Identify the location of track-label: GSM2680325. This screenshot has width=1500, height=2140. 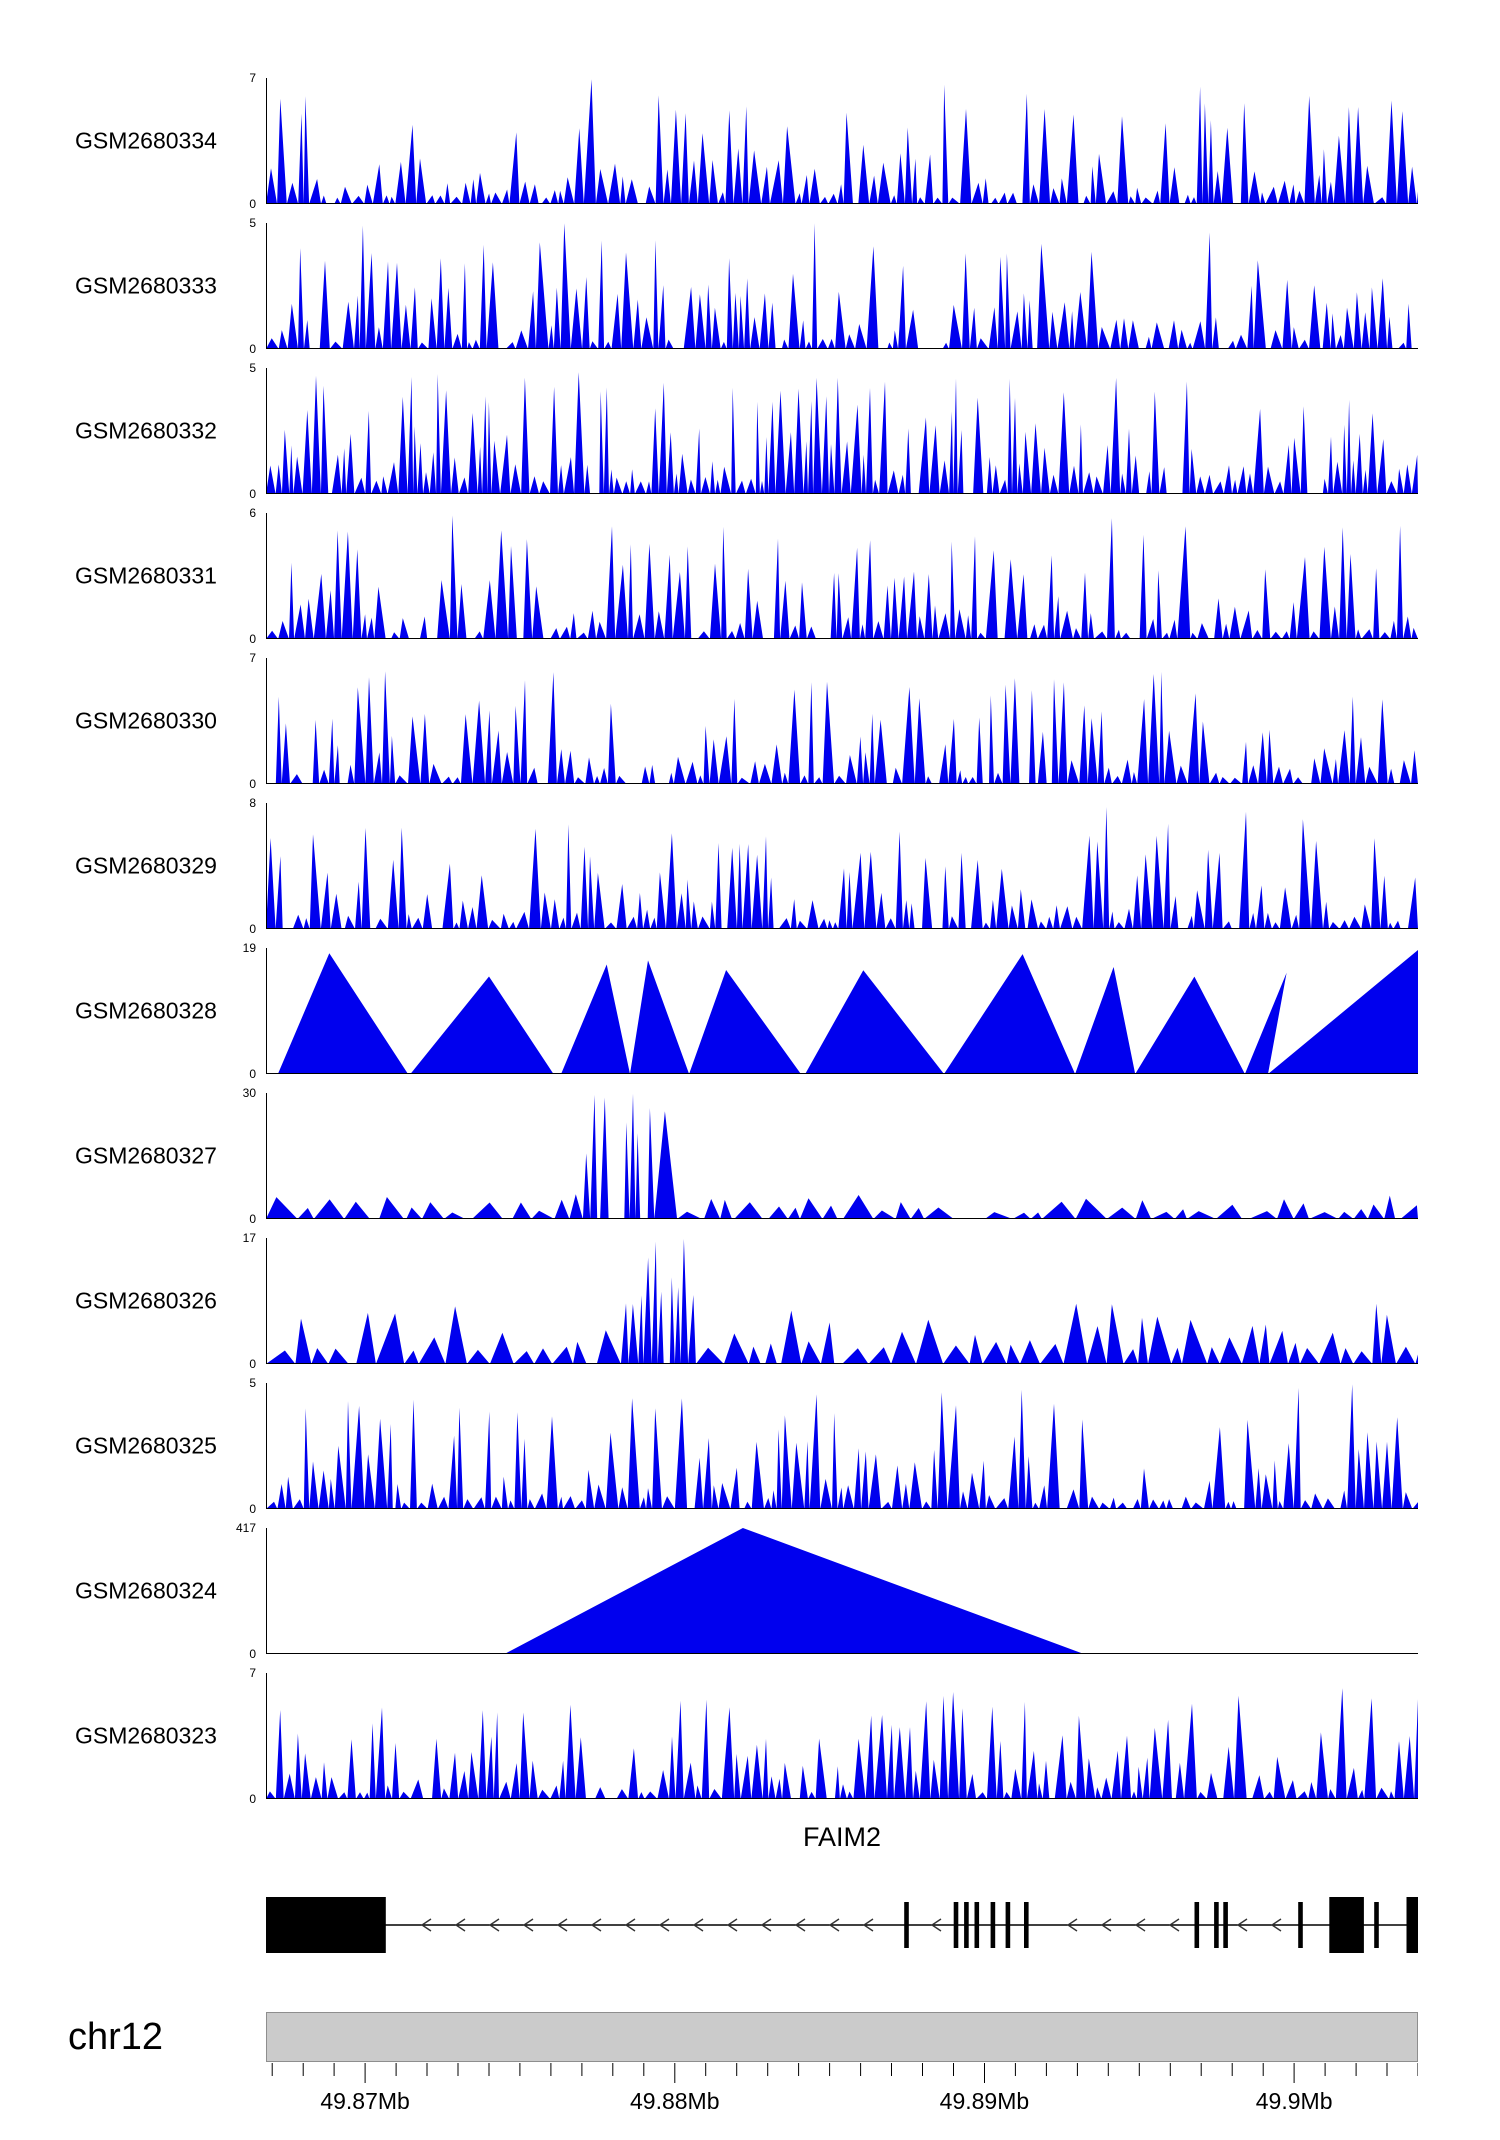
(146, 1445).